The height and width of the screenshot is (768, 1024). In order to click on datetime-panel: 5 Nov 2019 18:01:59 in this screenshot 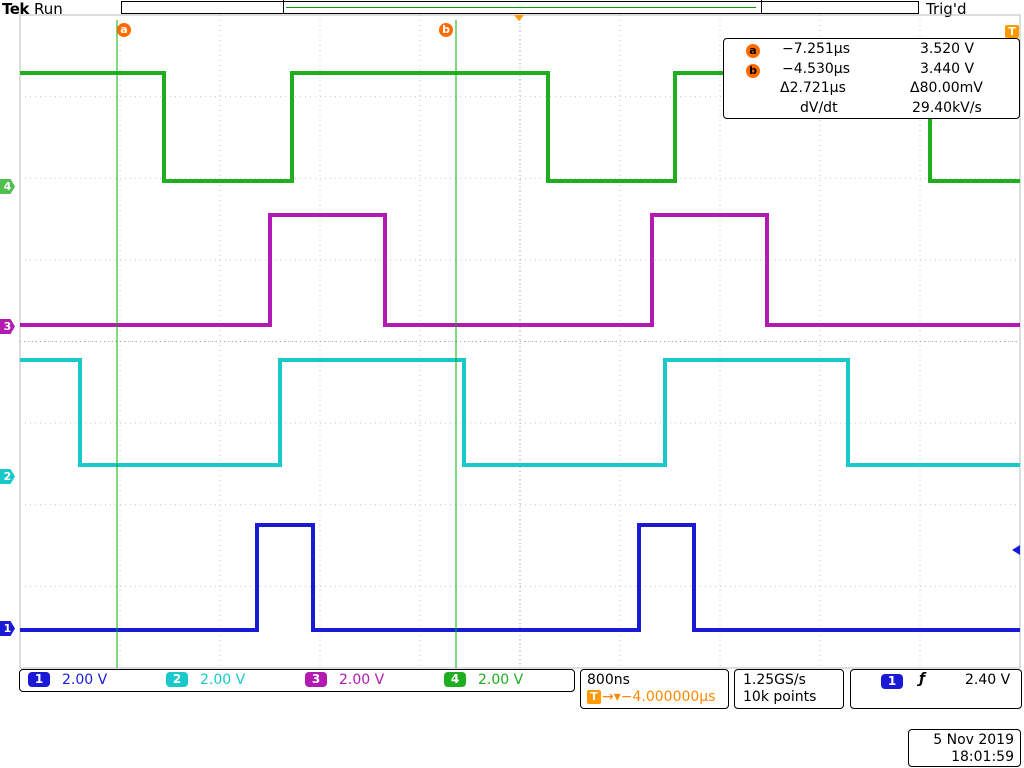, I will do `click(964, 748)`.